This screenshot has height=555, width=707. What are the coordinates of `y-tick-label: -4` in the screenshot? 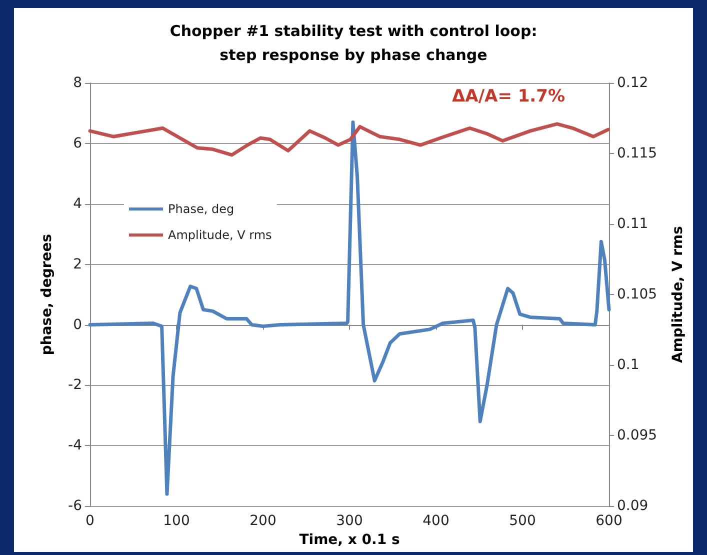 It's located at (75, 446).